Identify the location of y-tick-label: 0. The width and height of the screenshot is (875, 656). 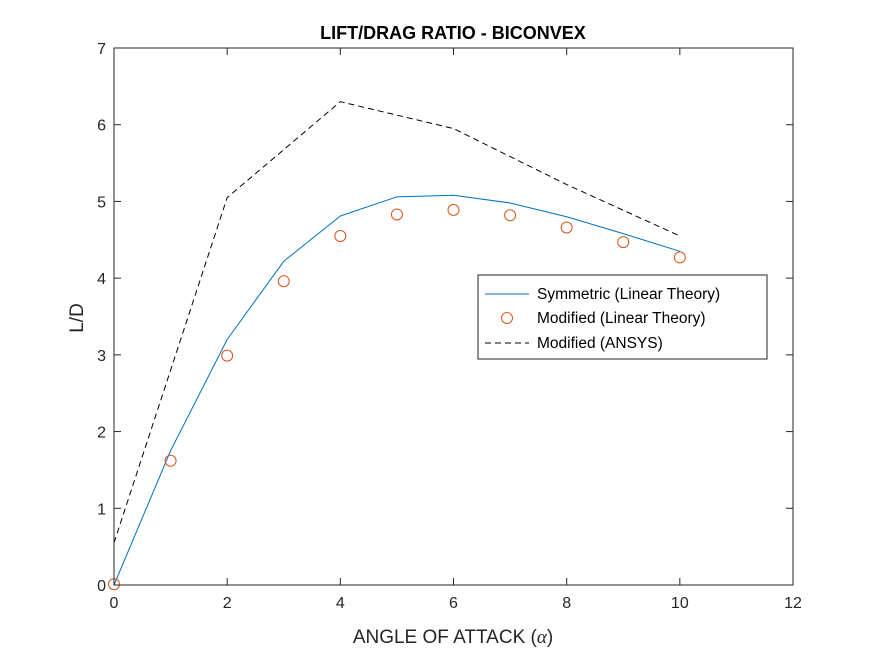
(101, 586).